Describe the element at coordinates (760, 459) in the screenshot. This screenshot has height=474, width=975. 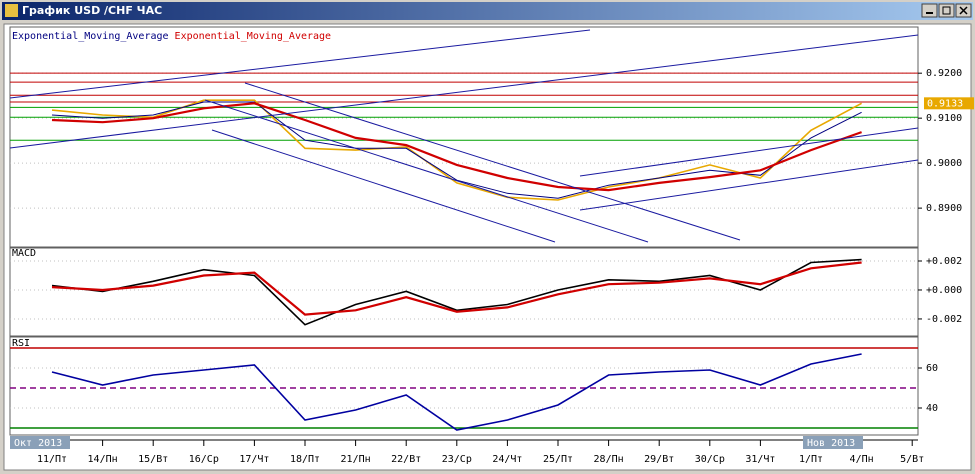
I see `x-tick-label: 31/Чт` at that location.